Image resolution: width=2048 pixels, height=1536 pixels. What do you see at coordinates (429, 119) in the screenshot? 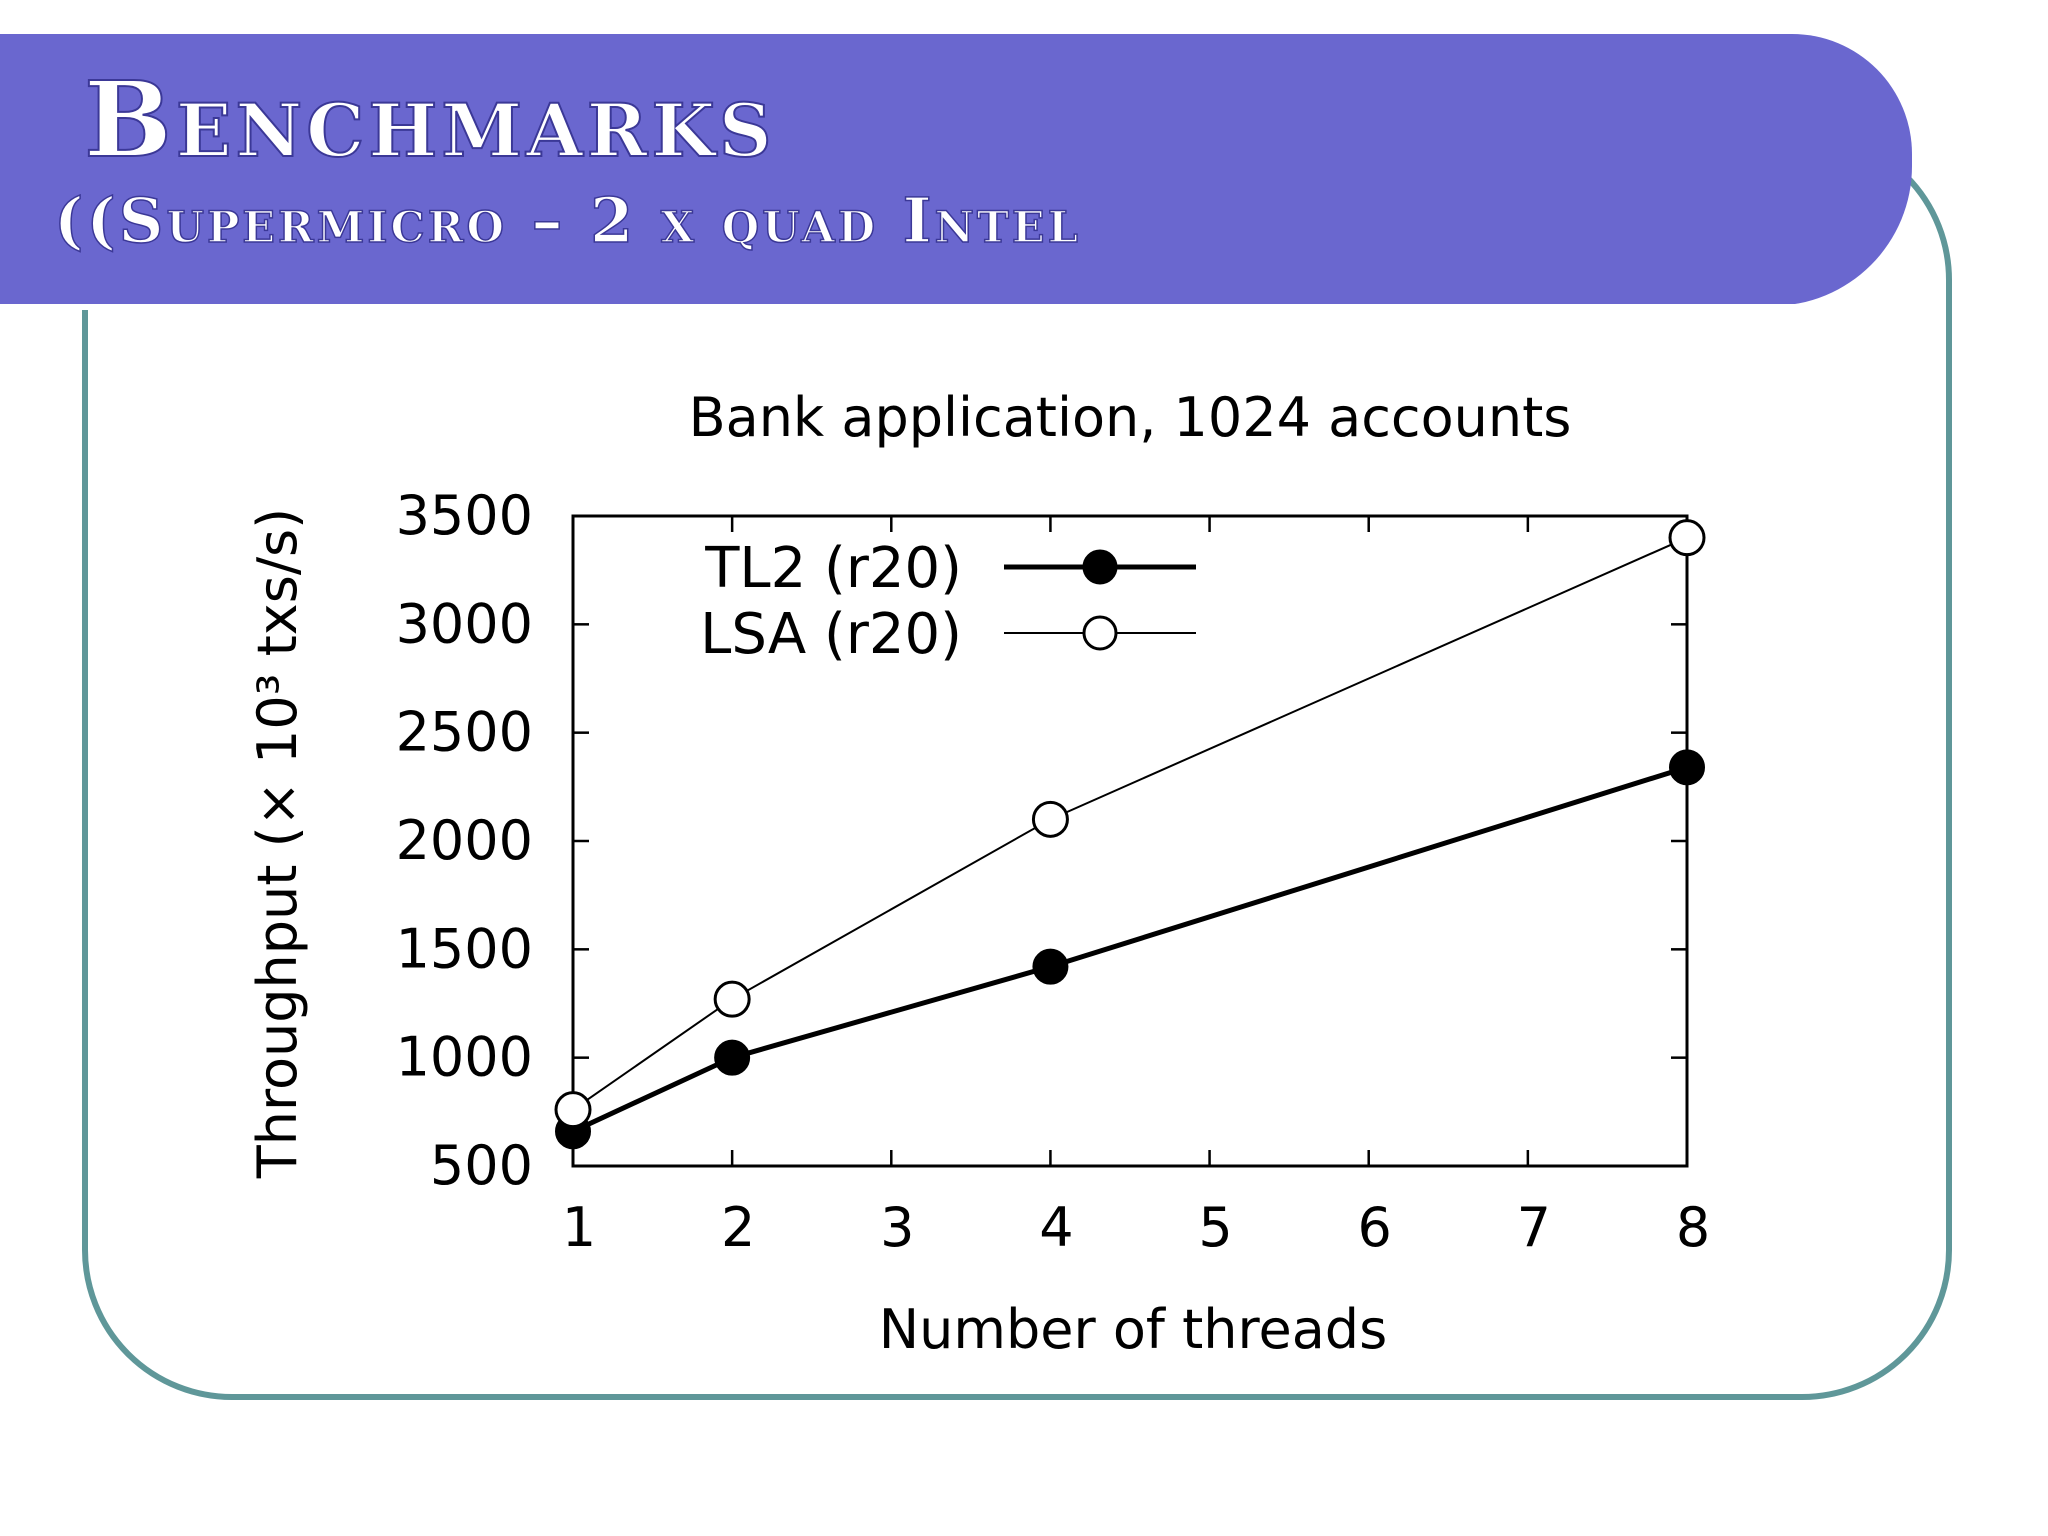
I see `slide-title: Benchmarks` at bounding box center [429, 119].